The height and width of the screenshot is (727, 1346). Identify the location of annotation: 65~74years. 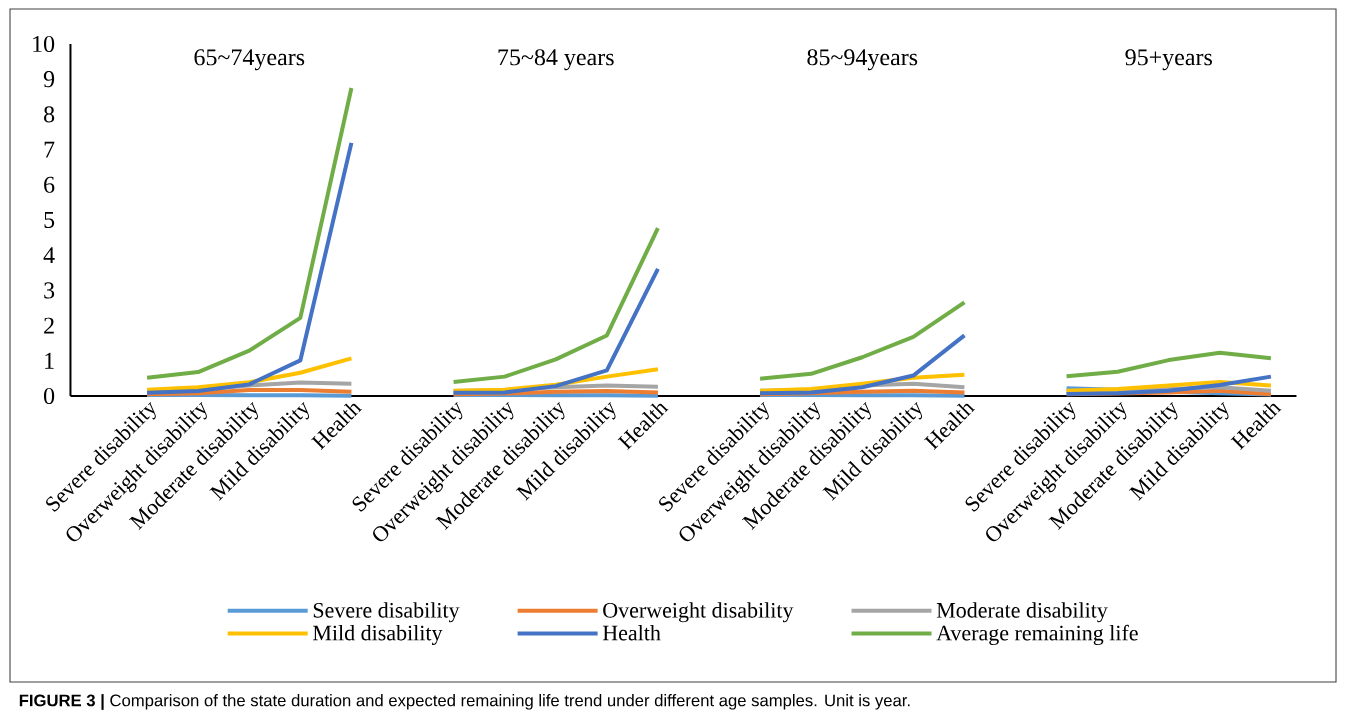
(249, 60).